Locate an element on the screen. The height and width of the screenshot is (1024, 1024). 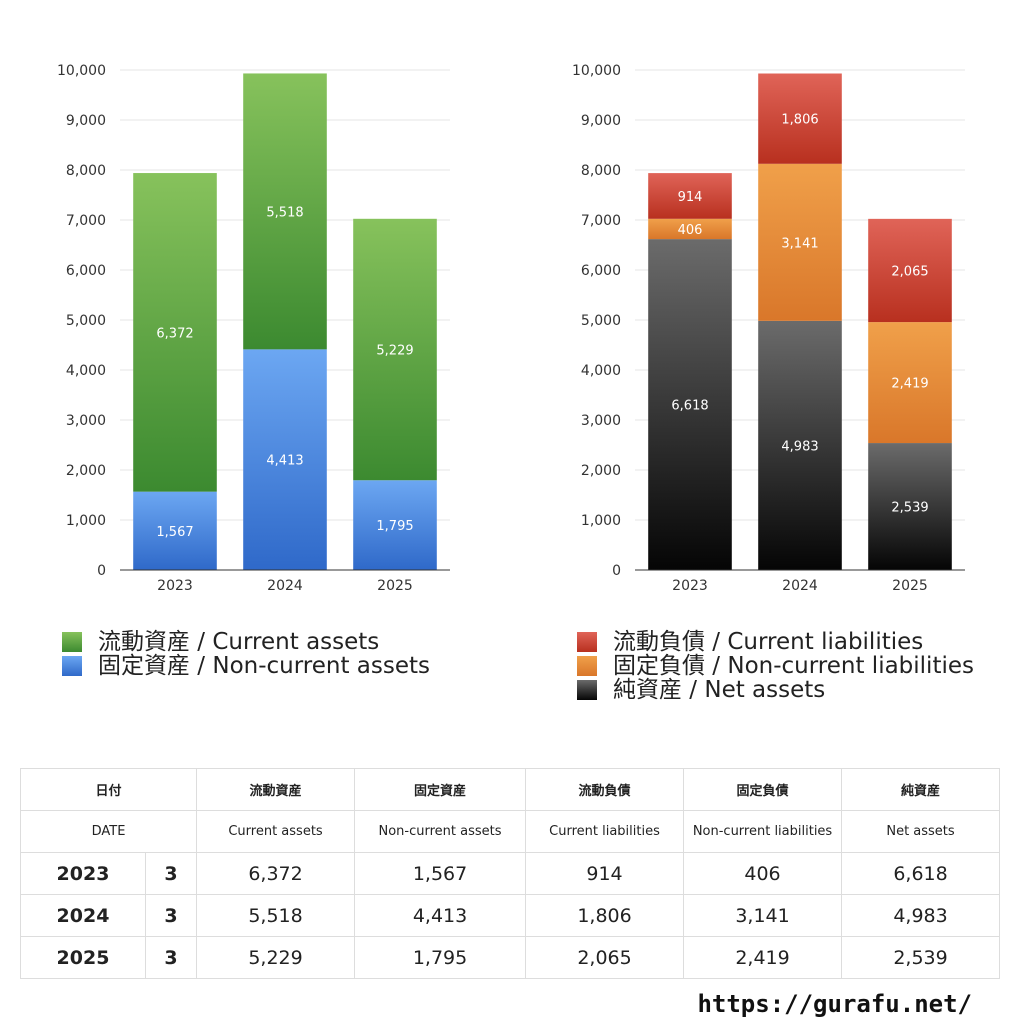
bar-value-label: 1,567 is located at coordinates (174, 532).